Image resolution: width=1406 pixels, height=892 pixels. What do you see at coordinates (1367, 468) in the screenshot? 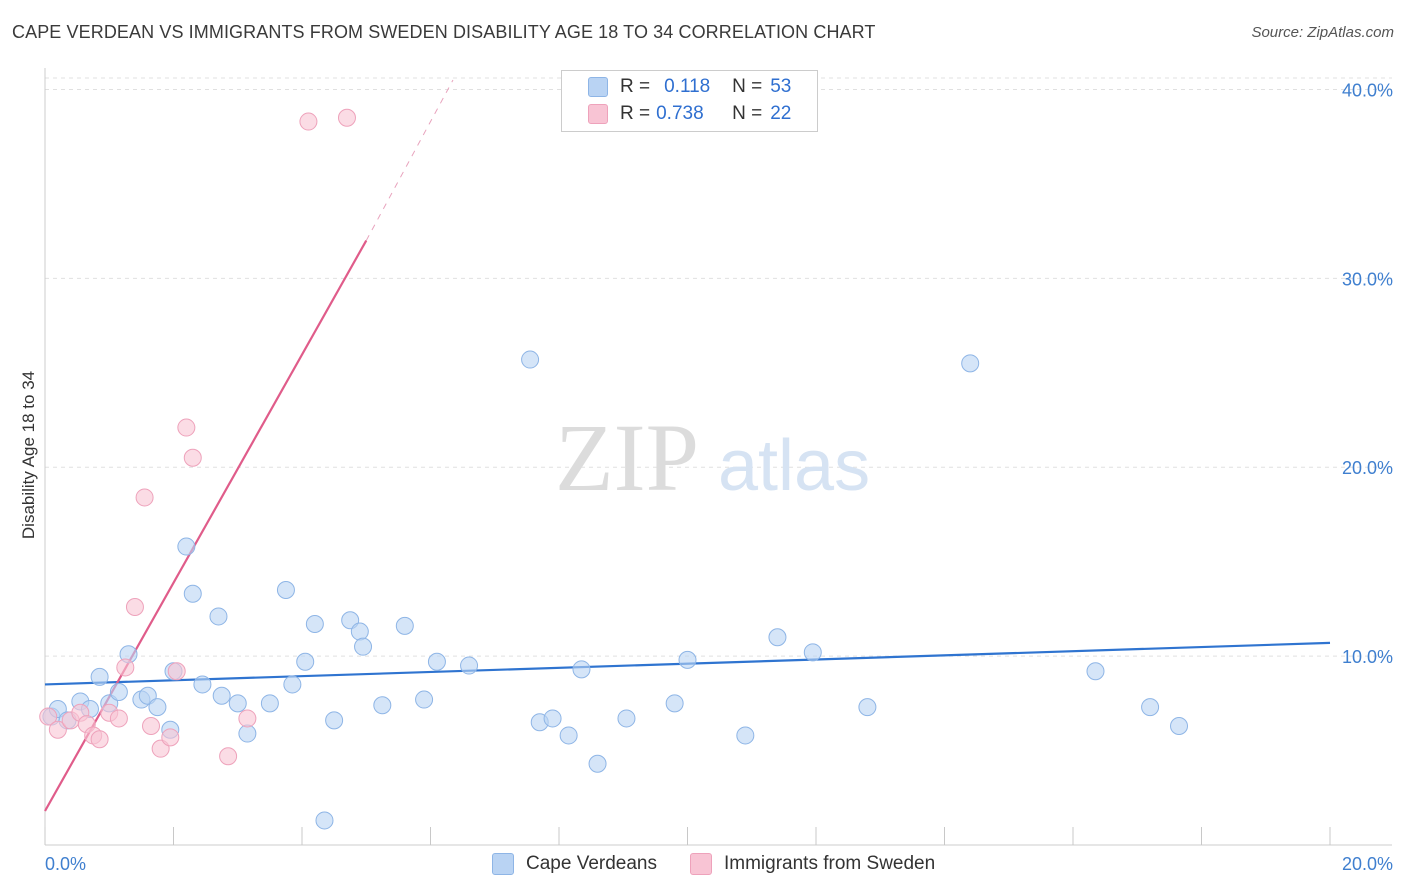
I see `y-tick-label: 20.0%` at bounding box center [1367, 468].